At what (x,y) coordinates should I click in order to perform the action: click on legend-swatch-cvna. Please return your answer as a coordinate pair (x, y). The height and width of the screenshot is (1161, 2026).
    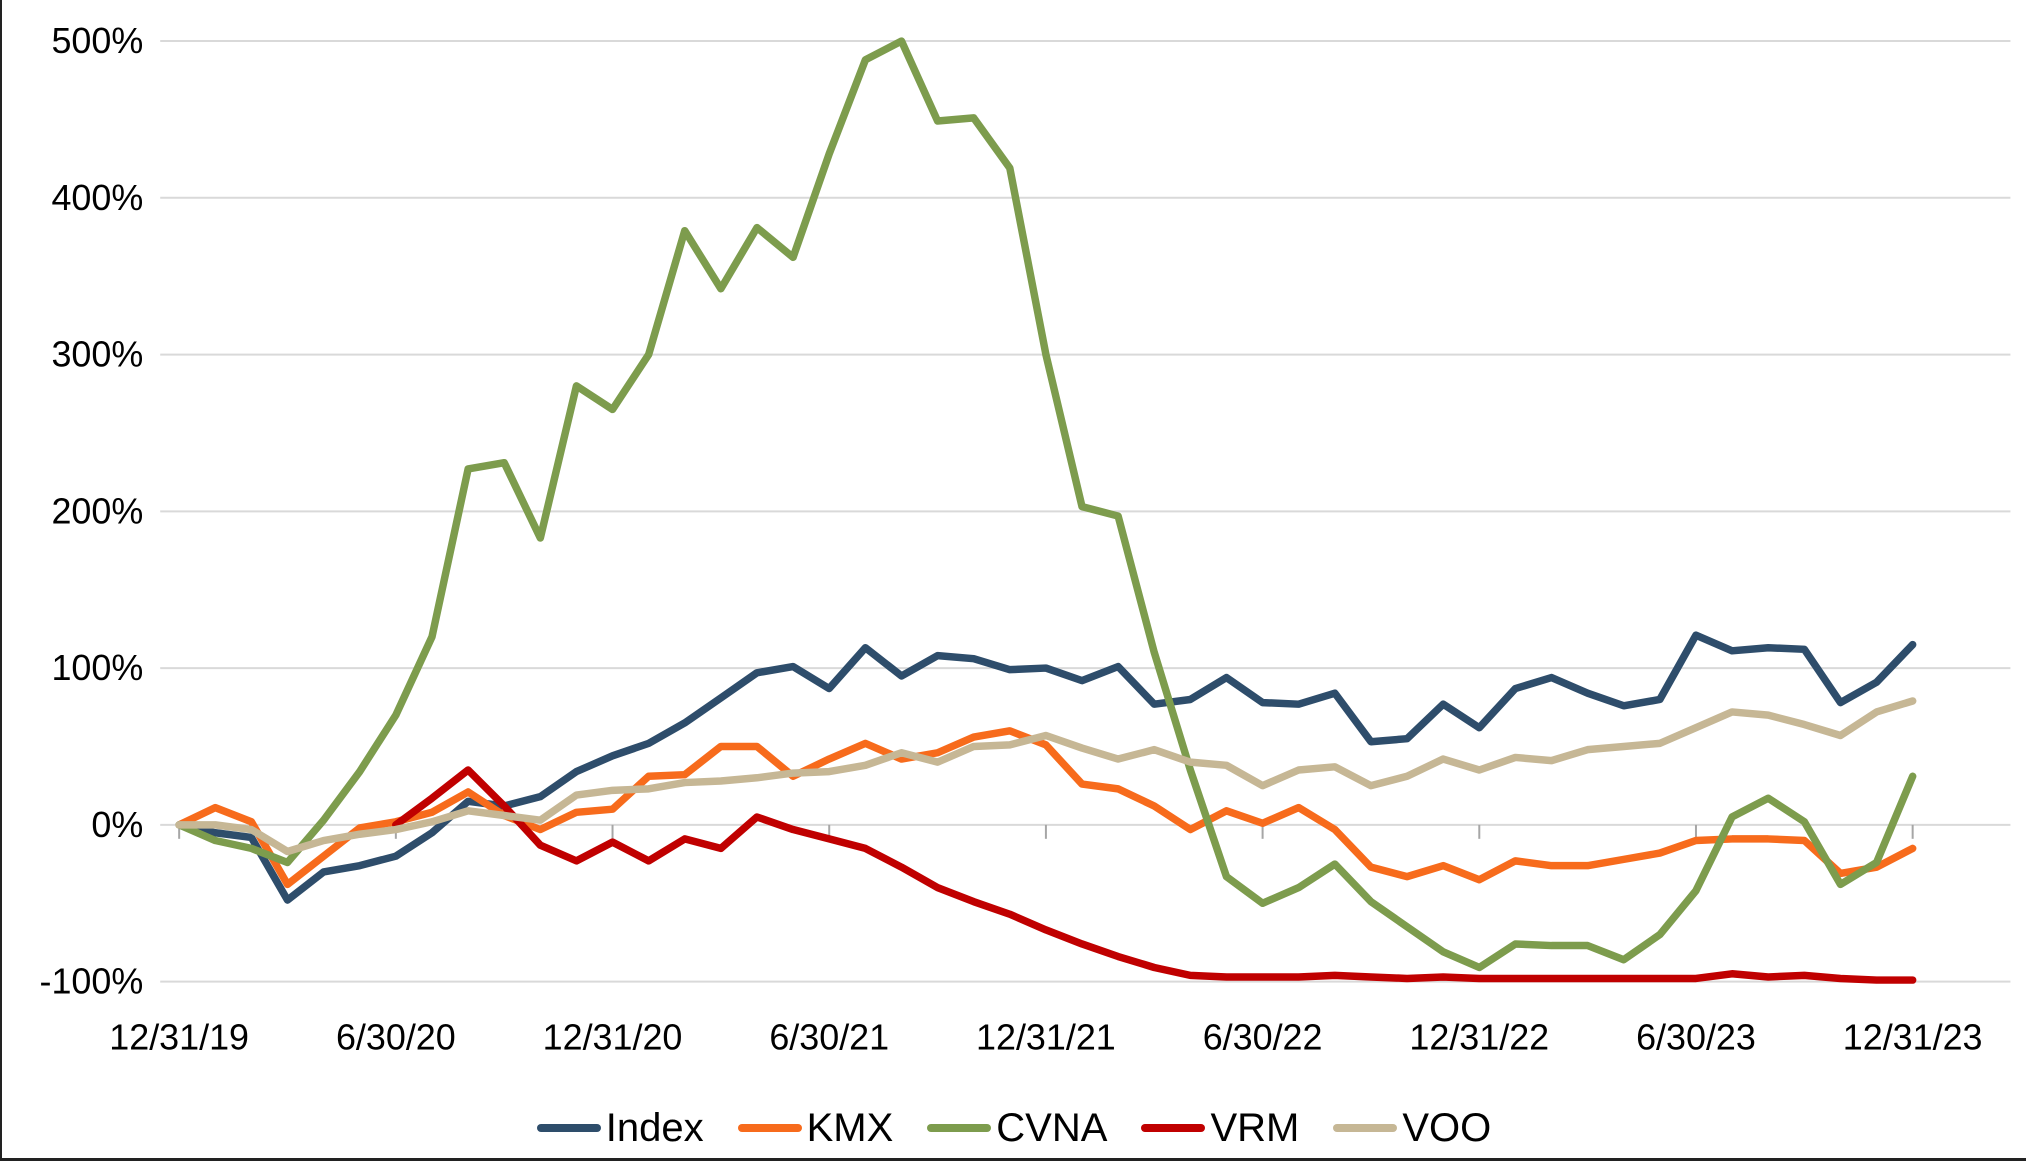
    Looking at the image, I should click on (959, 1128).